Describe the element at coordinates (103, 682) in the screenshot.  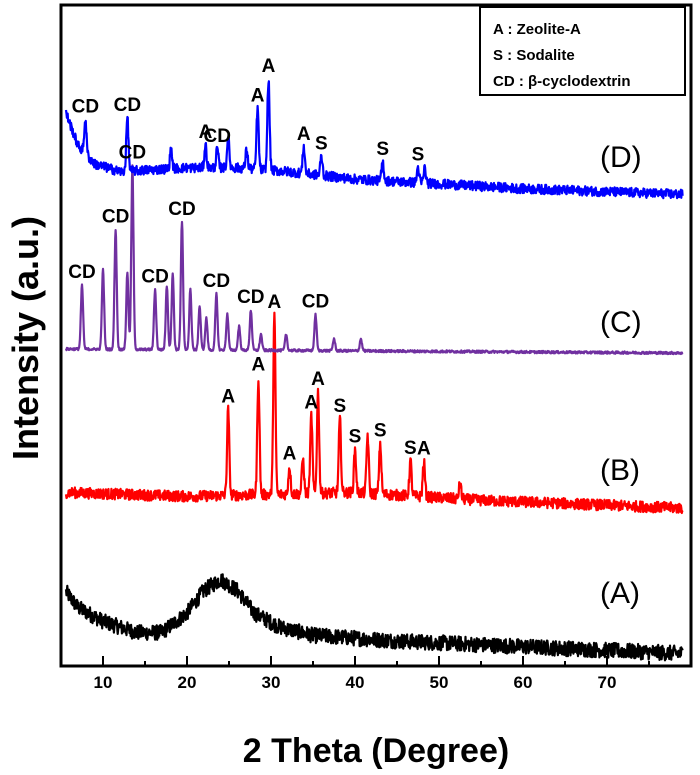
I see `x-tick-label: 10` at that location.